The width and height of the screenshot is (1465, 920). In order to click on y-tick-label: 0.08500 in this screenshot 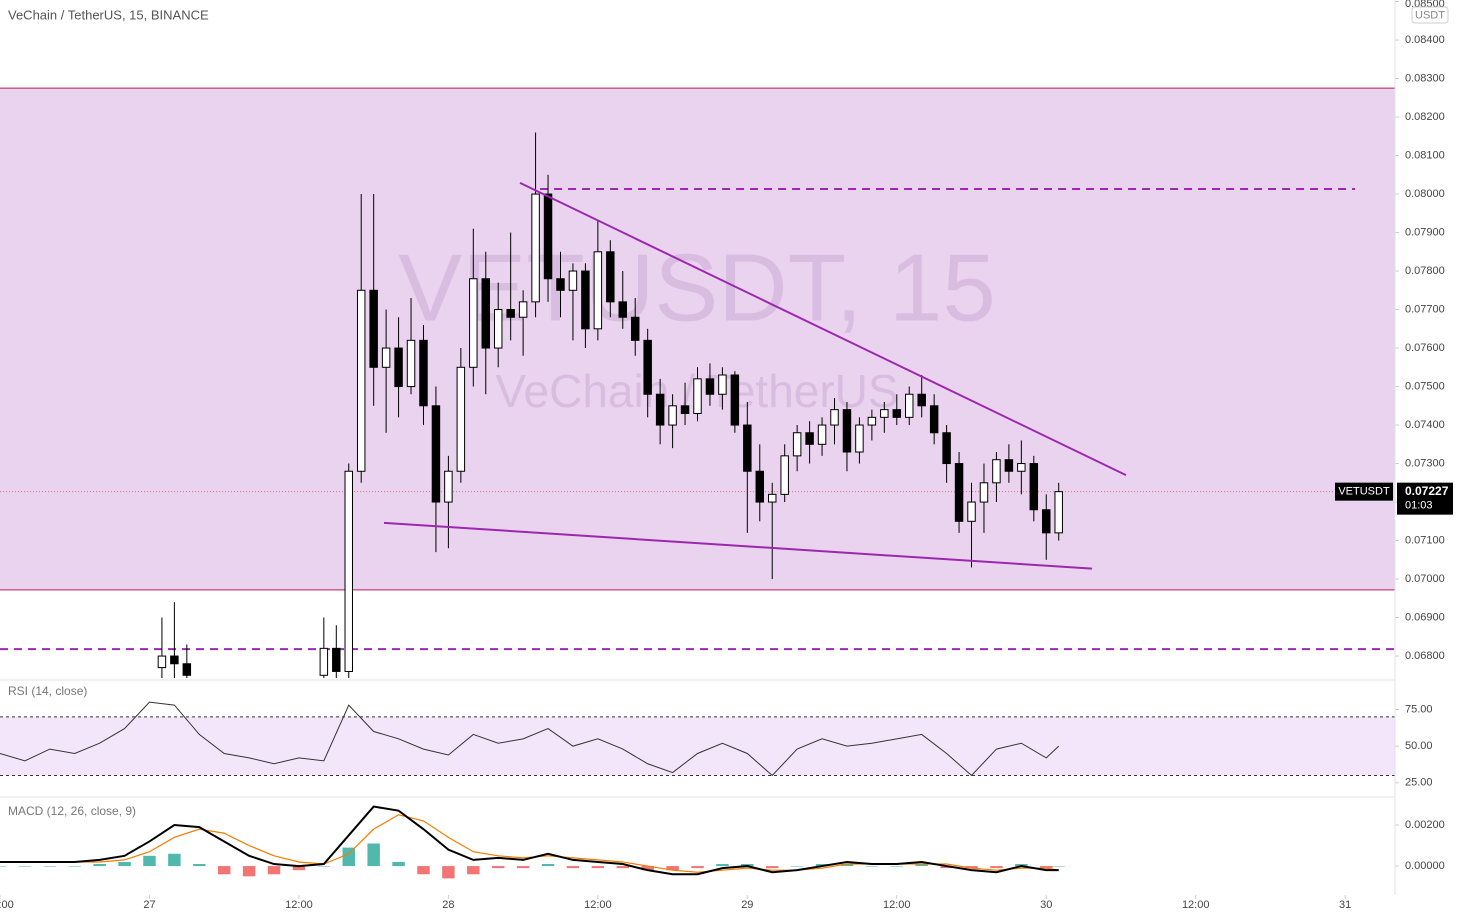, I will do `click(1425, 5)`.